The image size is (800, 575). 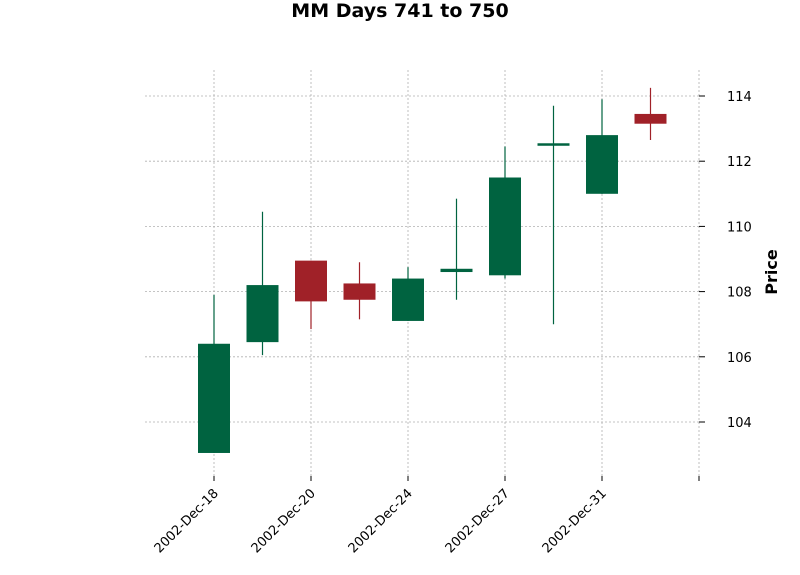 I want to click on x-tick-label: 2002-Dec-24, so click(x=381, y=521).